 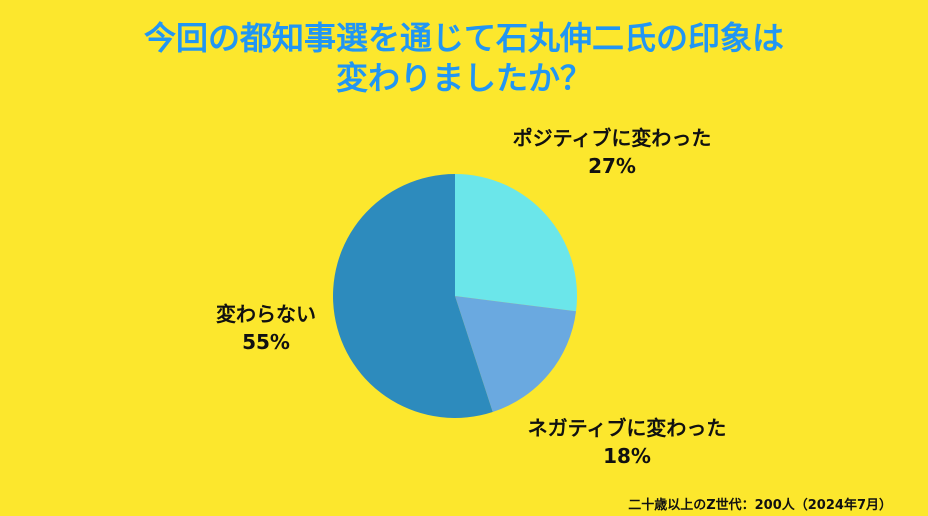 What do you see at coordinates (266, 314) in the screenshot?
I see `slice-label-unchanged-text: 変わらない` at bounding box center [266, 314].